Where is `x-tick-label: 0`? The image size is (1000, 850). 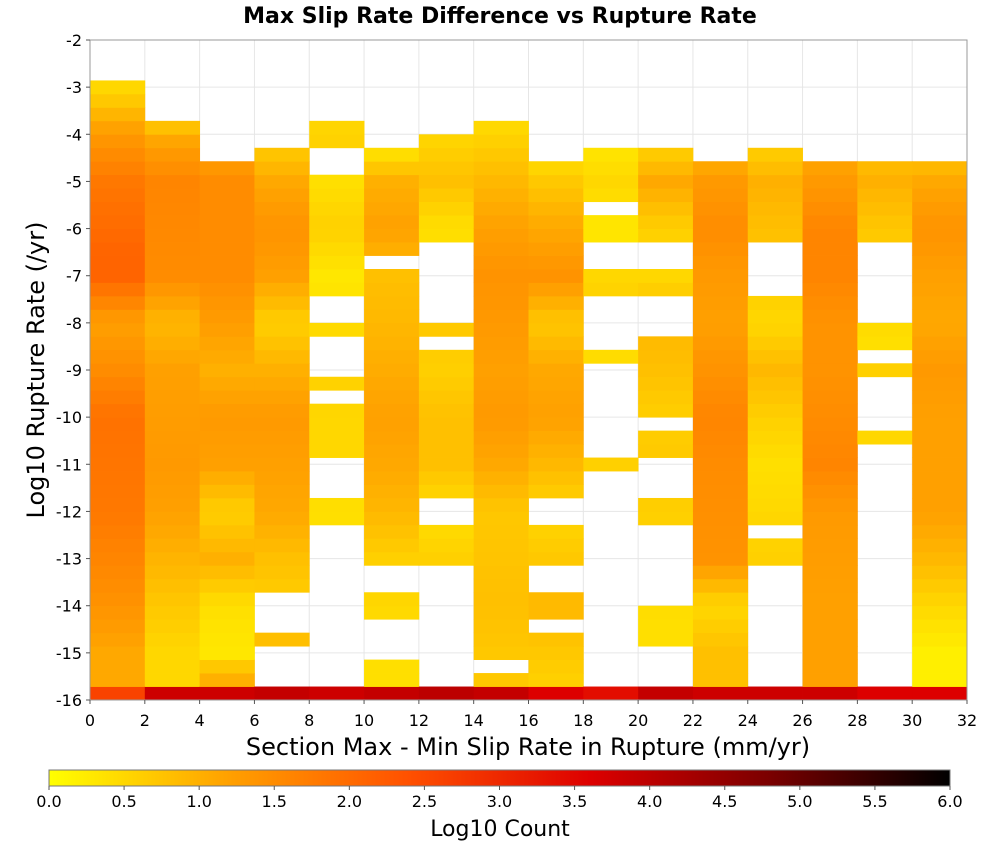 x-tick-label: 0 is located at coordinates (90, 720).